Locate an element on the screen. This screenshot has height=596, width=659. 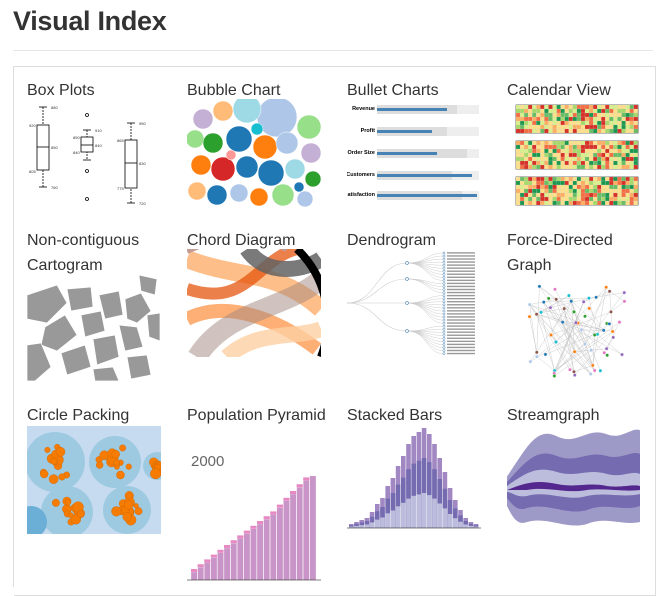
card-non-contiguous-cartogram: Non-contiguous Cartogram is located at coordinates (94, 305).